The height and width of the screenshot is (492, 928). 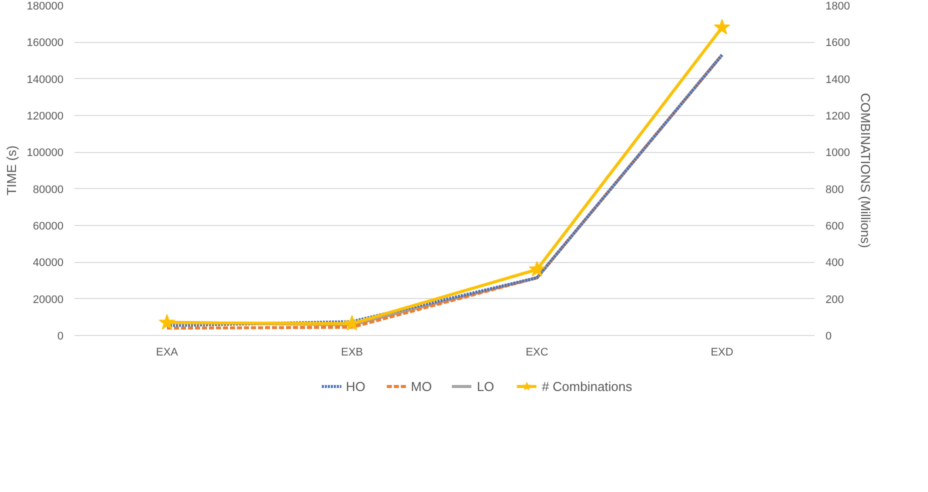 What do you see at coordinates (48, 190) in the screenshot?
I see `y-tick-label: 80000` at bounding box center [48, 190].